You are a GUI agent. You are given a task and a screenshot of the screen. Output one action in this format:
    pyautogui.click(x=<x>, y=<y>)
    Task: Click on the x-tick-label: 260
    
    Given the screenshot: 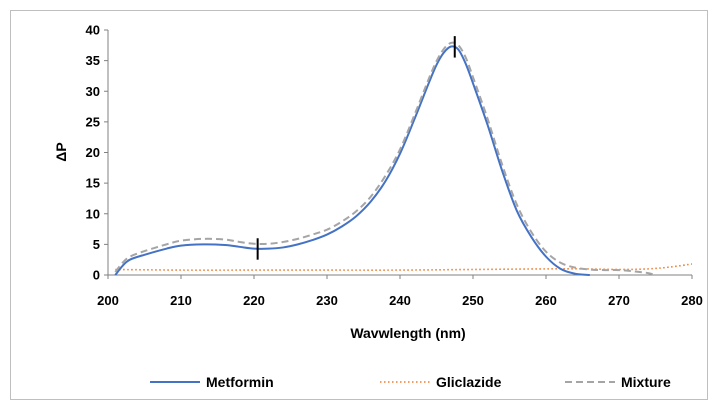 What is the action you would take?
    pyautogui.click(x=546, y=300)
    